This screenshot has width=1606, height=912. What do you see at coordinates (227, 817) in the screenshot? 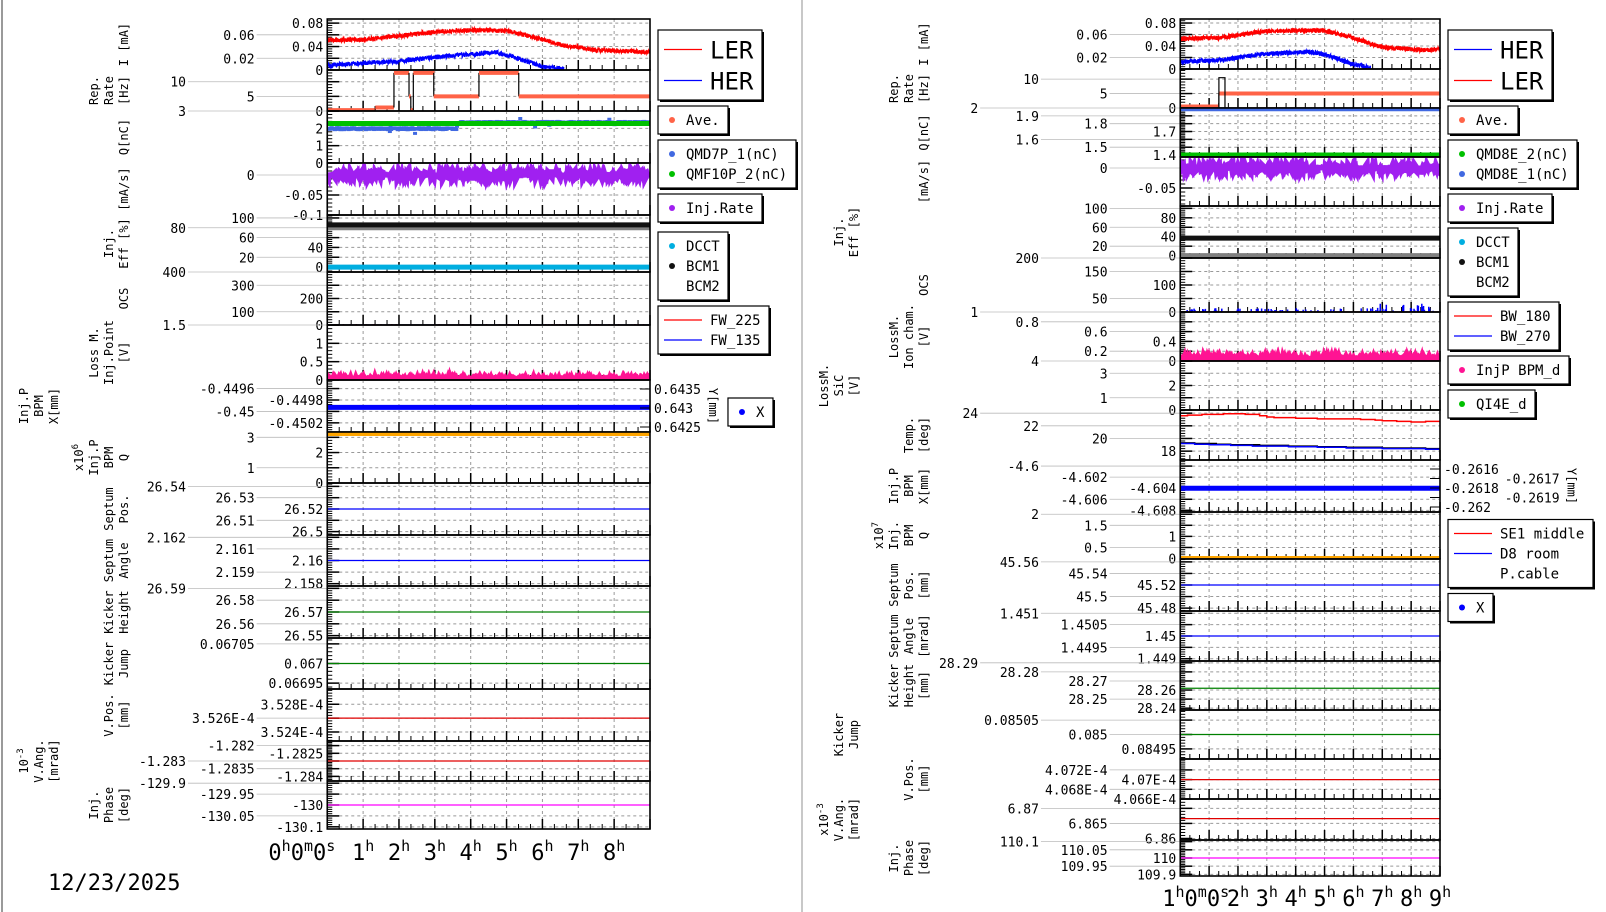
I see `y-tick-label: -130.05` at bounding box center [227, 817].